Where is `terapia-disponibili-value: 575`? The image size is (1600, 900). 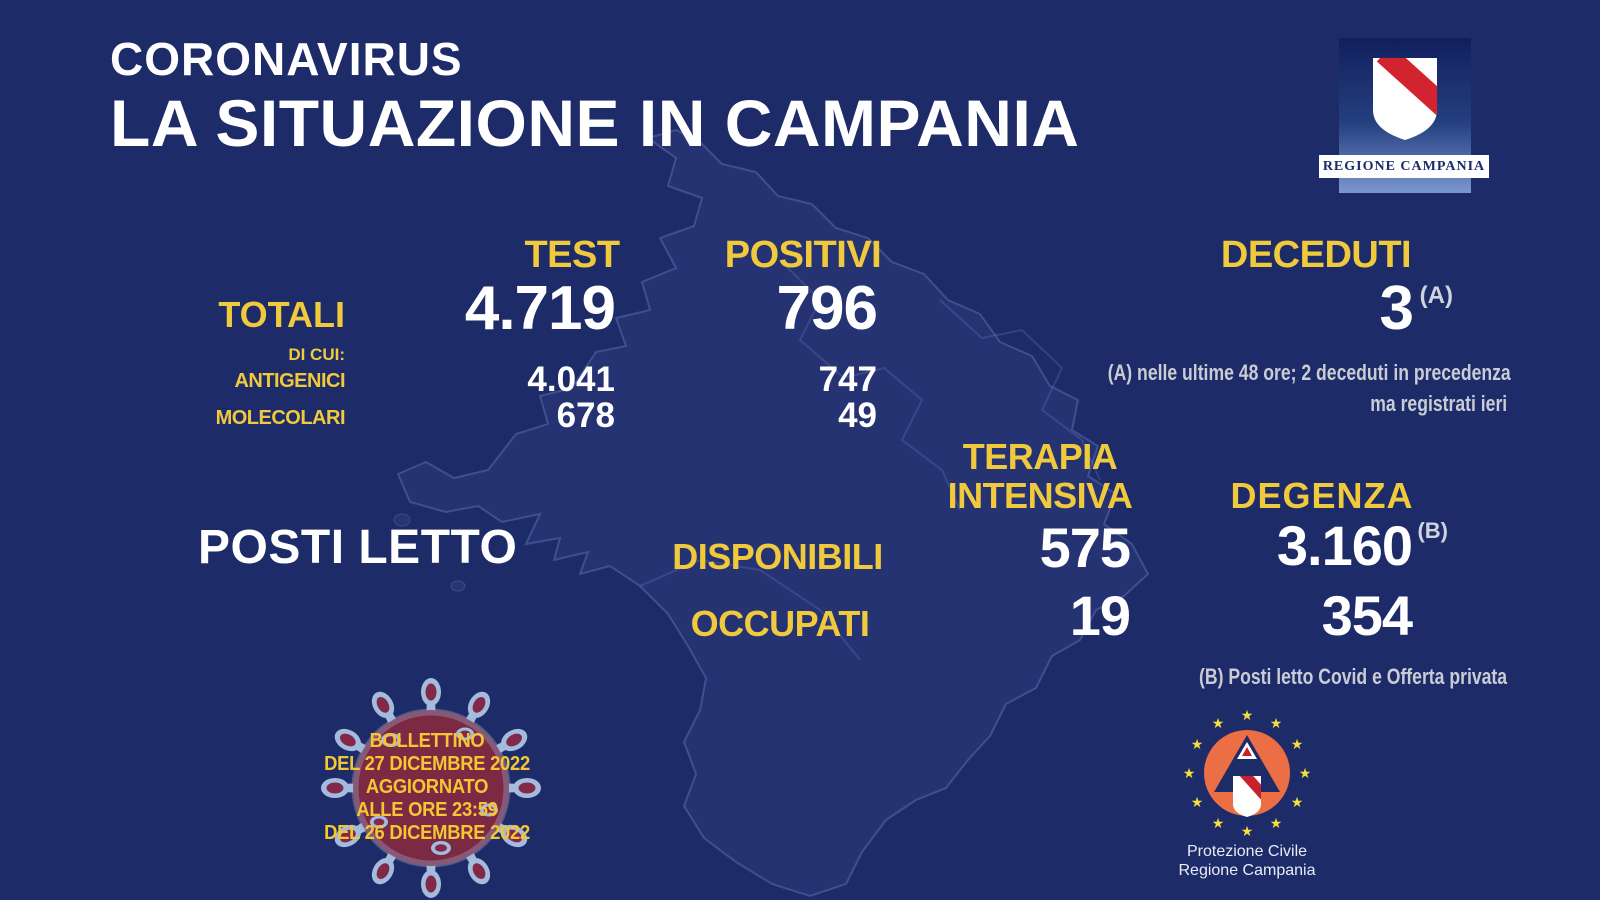 terapia-disponibili-value: 575 is located at coordinates (1085, 547).